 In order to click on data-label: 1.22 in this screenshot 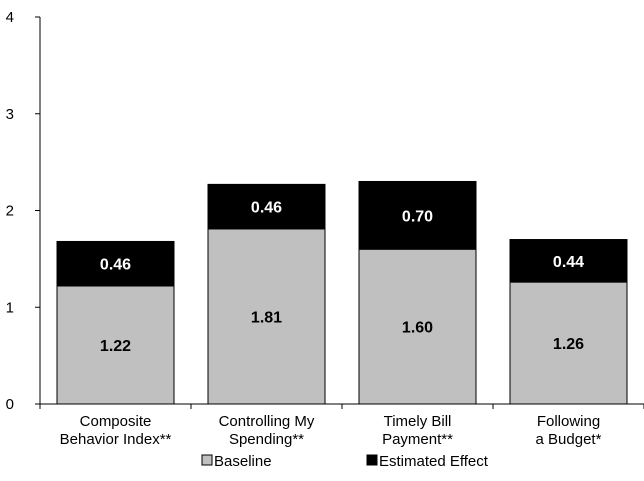, I will do `click(115, 346)`.